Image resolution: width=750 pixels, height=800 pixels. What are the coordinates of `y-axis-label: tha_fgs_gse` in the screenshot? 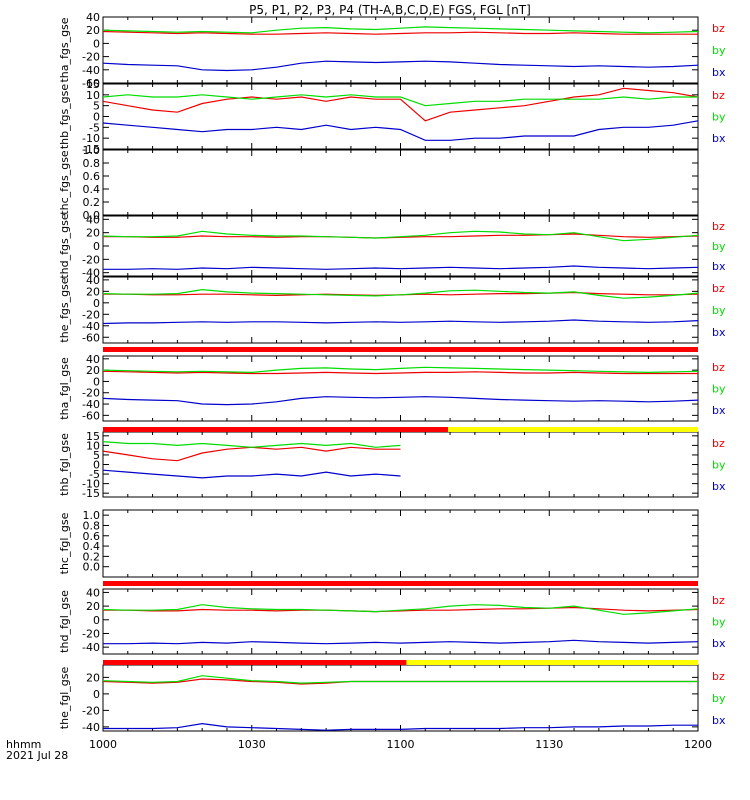 It's located at (64, 49).